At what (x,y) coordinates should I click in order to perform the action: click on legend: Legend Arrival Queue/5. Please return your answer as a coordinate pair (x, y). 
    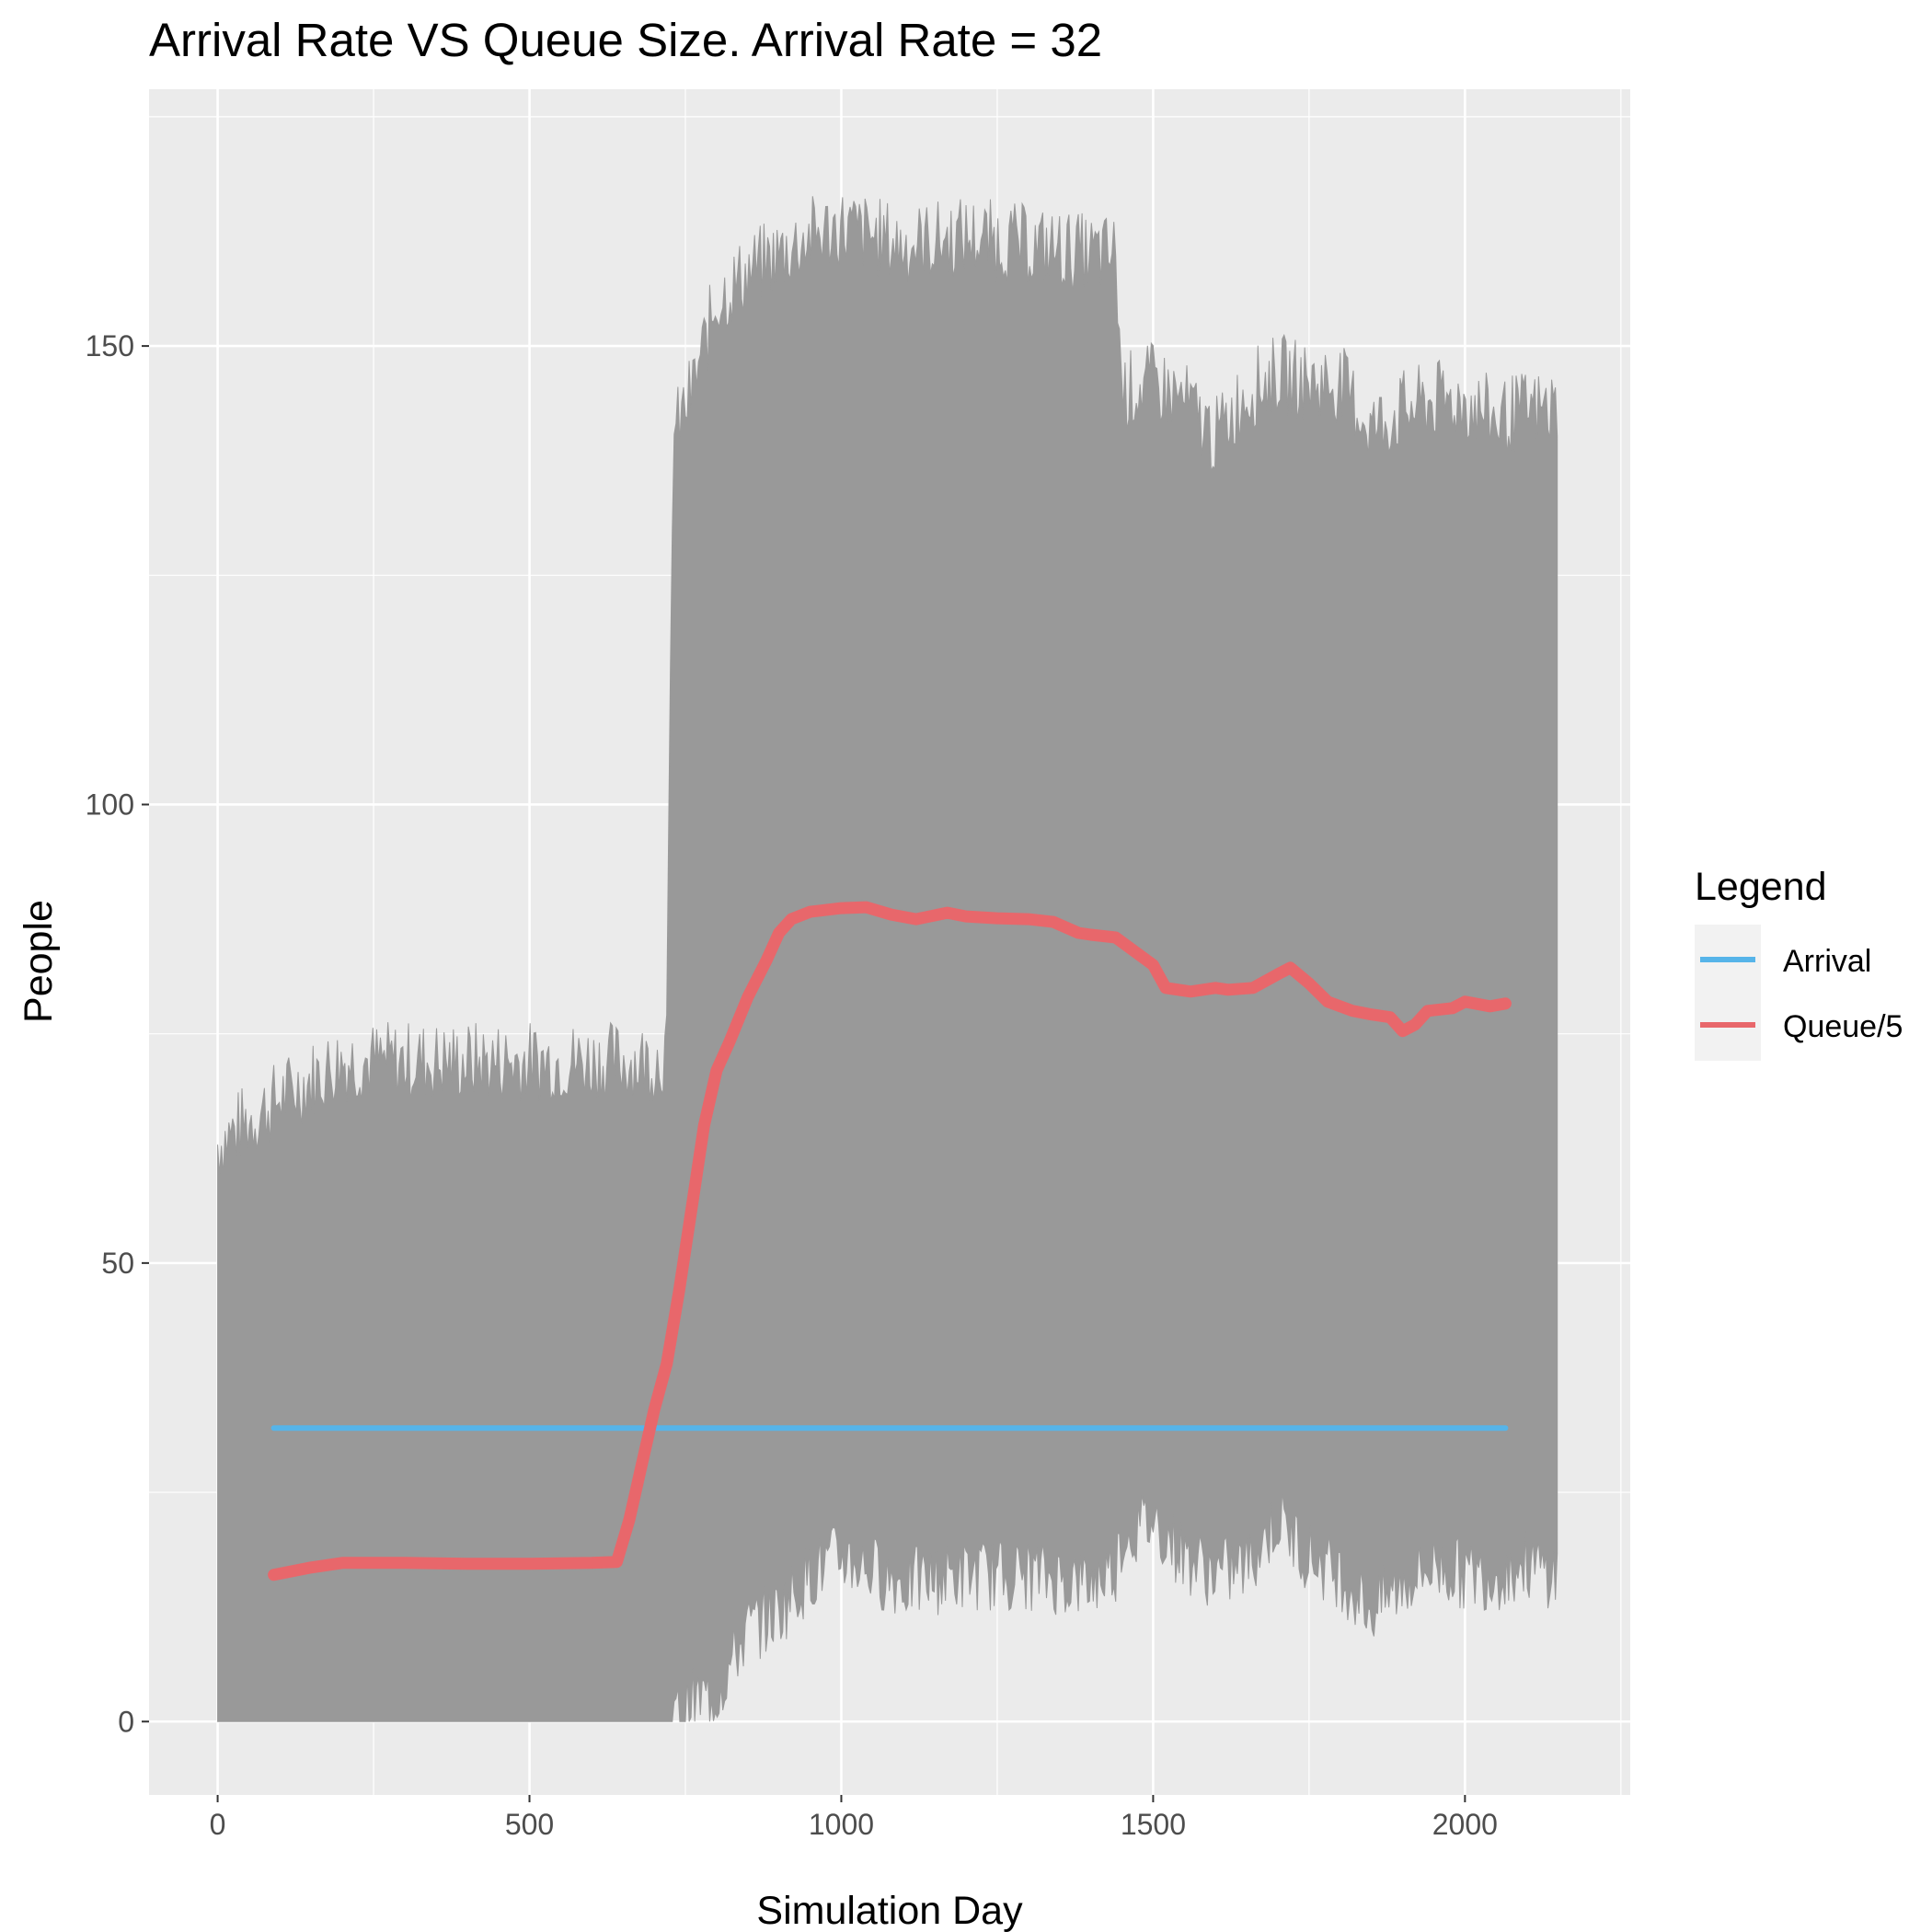
    Looking at the image, I should click on (1799, 963).